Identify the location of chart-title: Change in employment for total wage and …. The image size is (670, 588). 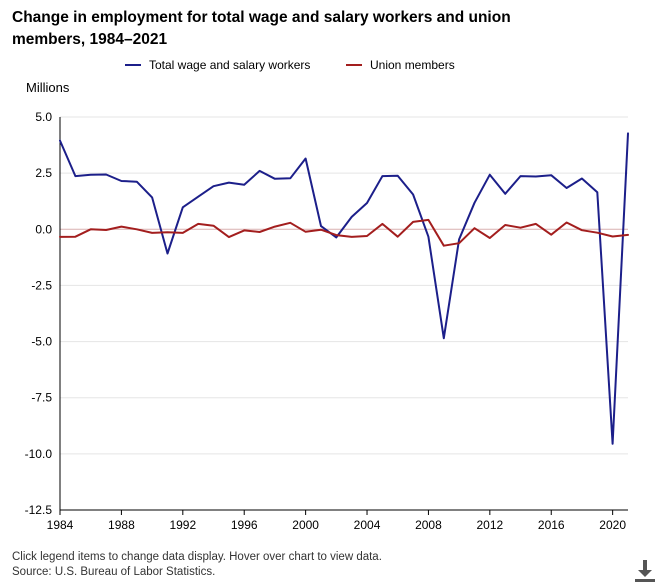
(261, 28).